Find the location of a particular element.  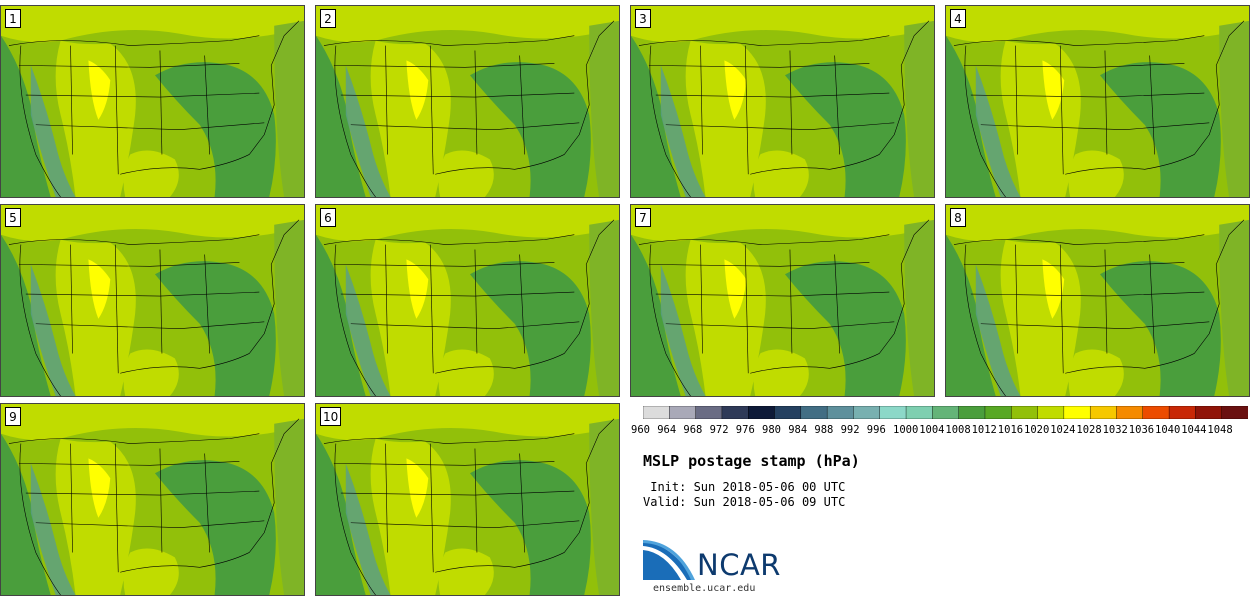

panel-number: 3 is located at coordinates (643, 18).